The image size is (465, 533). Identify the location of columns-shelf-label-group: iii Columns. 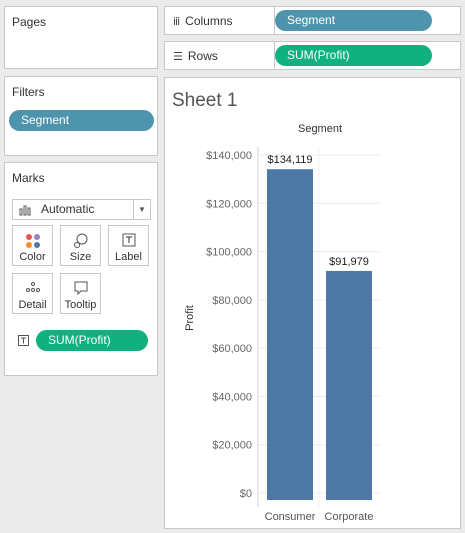
(203, 21).